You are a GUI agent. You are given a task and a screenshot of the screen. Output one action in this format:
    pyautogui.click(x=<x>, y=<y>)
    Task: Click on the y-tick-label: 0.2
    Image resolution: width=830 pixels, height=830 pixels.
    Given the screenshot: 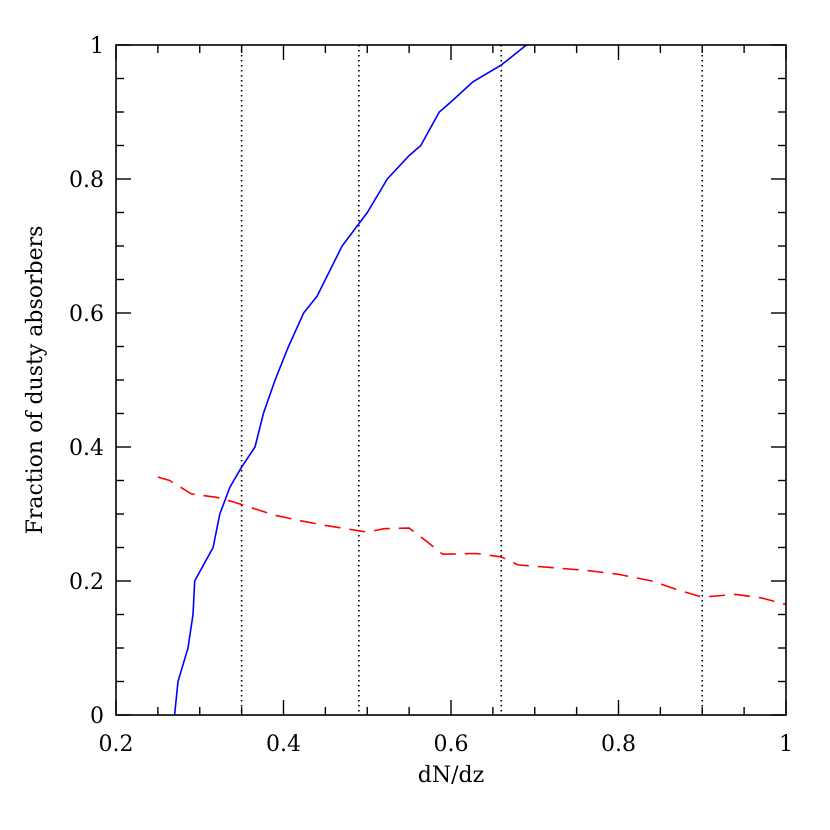 What is the action you would take?
    pyautogui.click(x=86, y=582)
    